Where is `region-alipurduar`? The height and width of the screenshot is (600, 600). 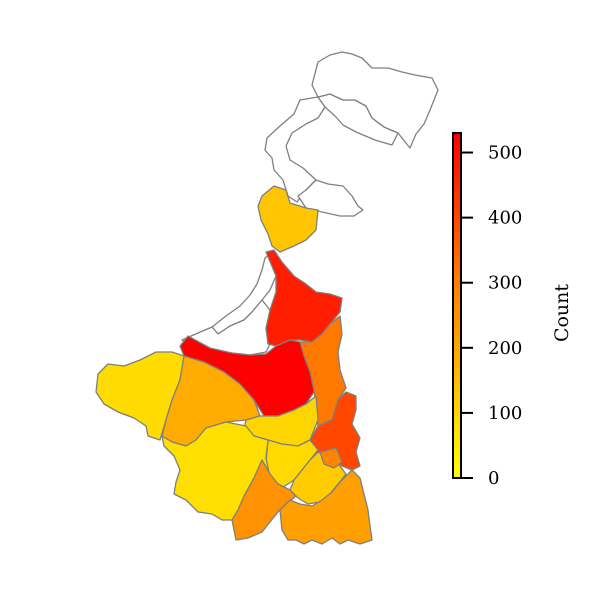
region-alipurduar is located at coordinates (375, 100).